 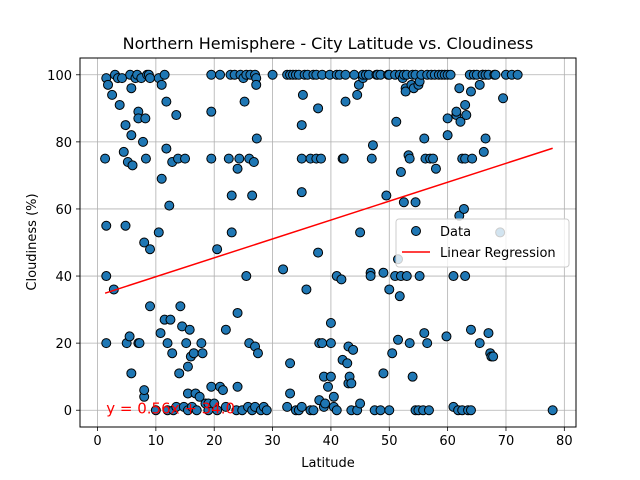 I want to click on y-tick-label: 40, so click(x=63, y=277).